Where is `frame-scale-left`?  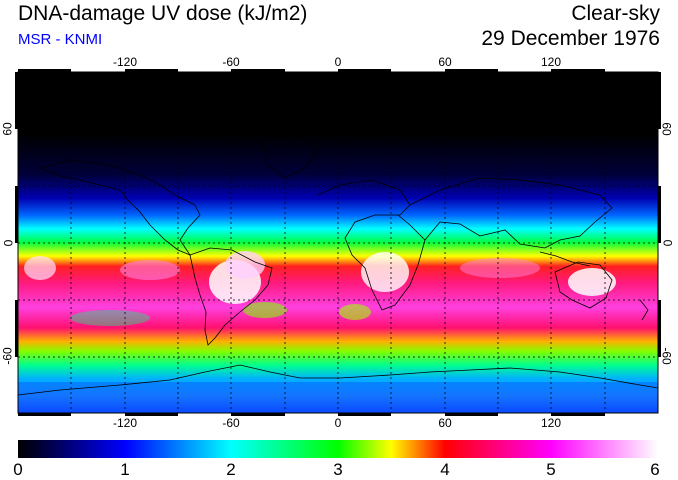
frame-scale-left is located at coordinates (16, 214).